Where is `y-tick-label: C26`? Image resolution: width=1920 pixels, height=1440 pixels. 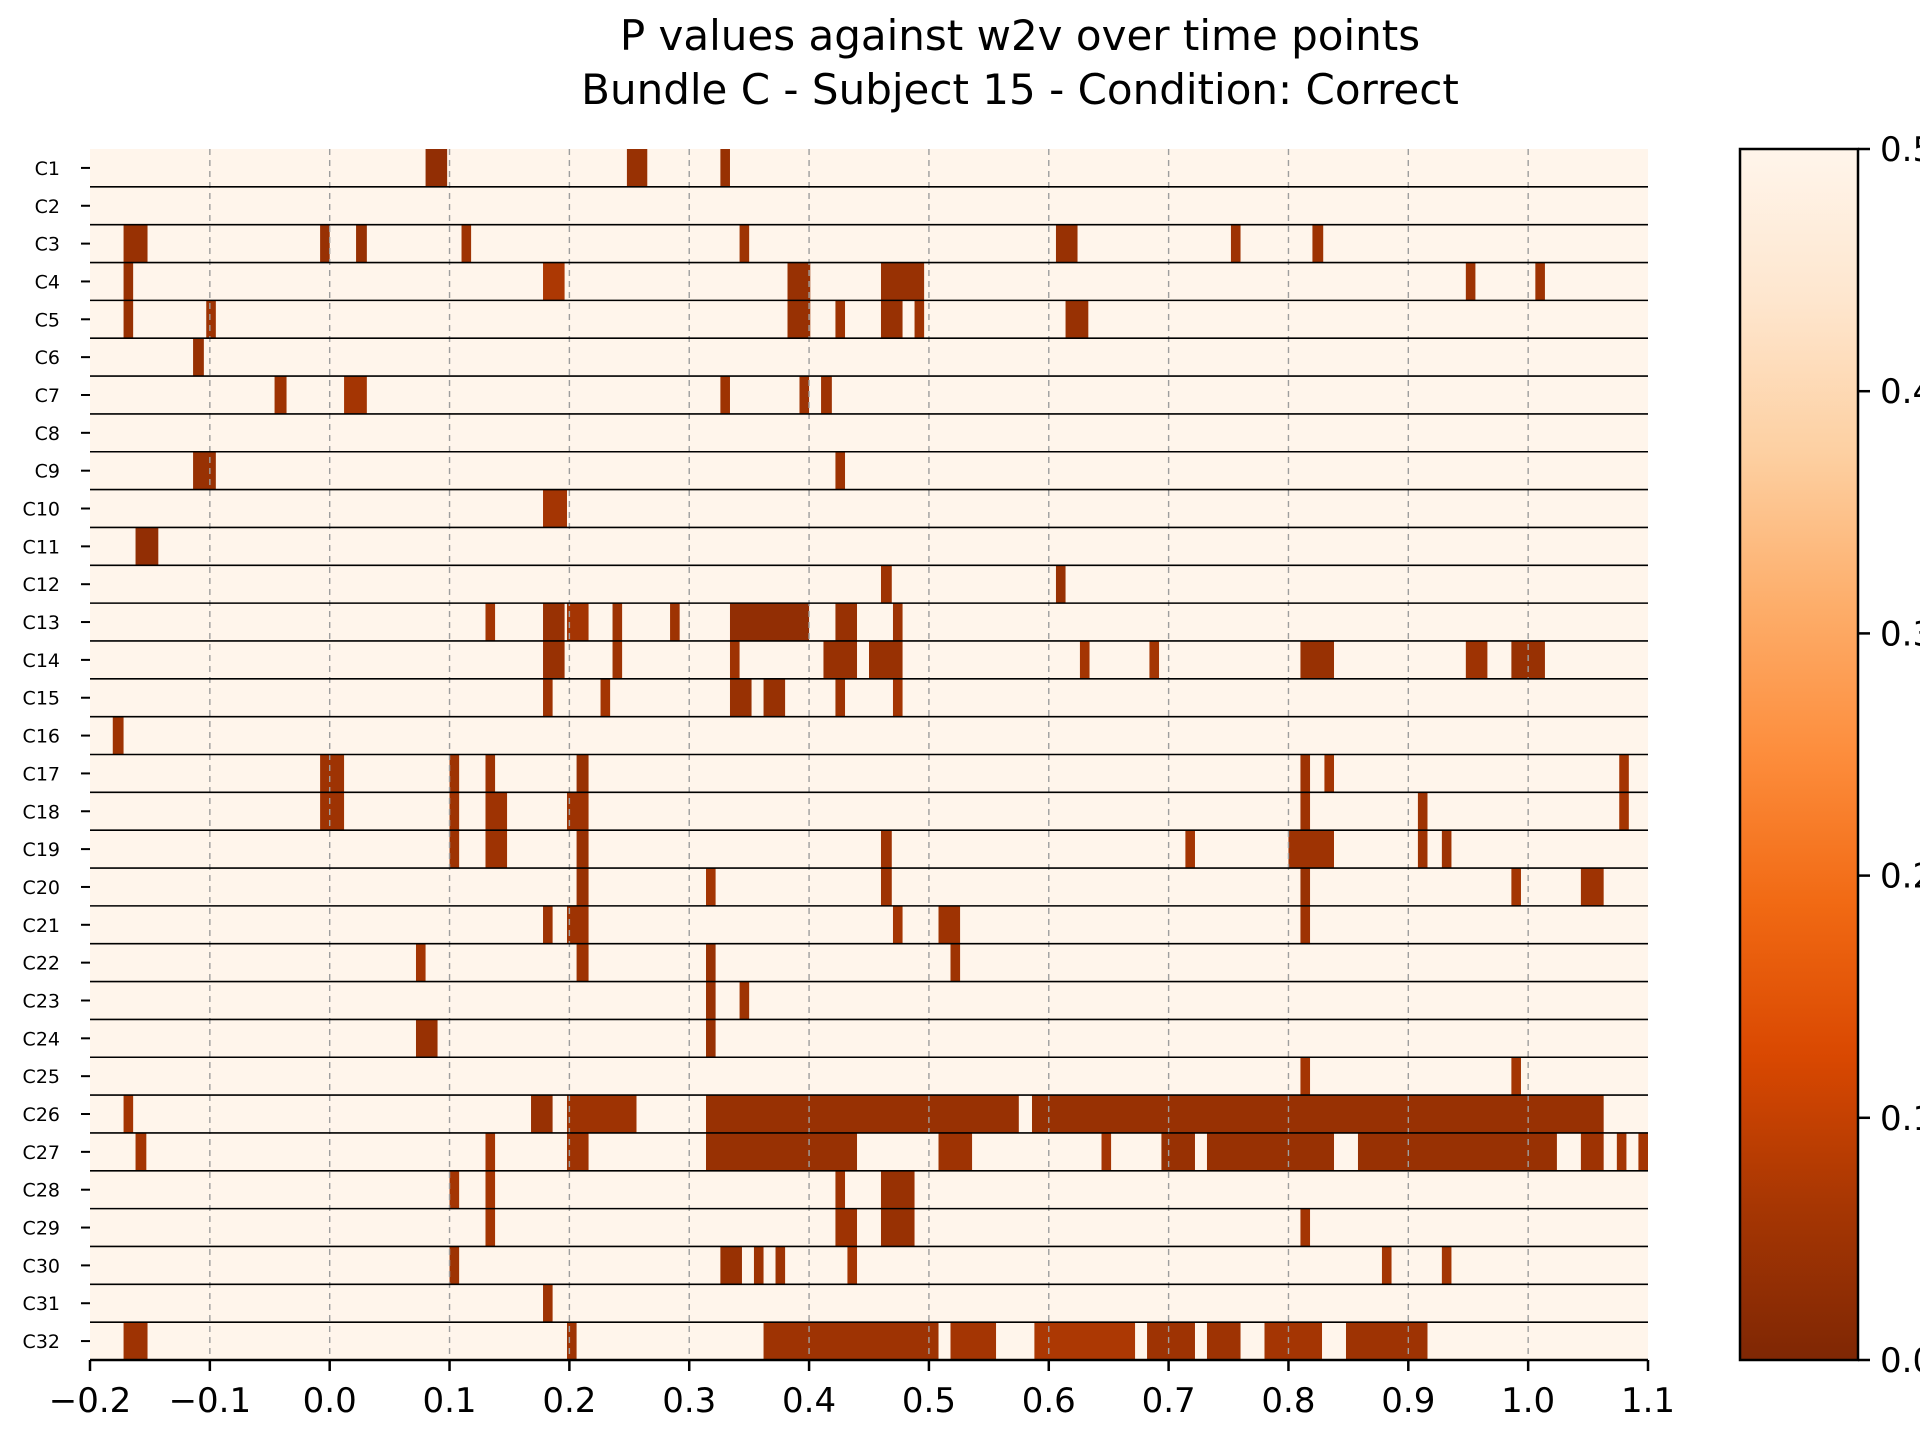 y-tick-label: C26 is located at coordinates (41, 1115).